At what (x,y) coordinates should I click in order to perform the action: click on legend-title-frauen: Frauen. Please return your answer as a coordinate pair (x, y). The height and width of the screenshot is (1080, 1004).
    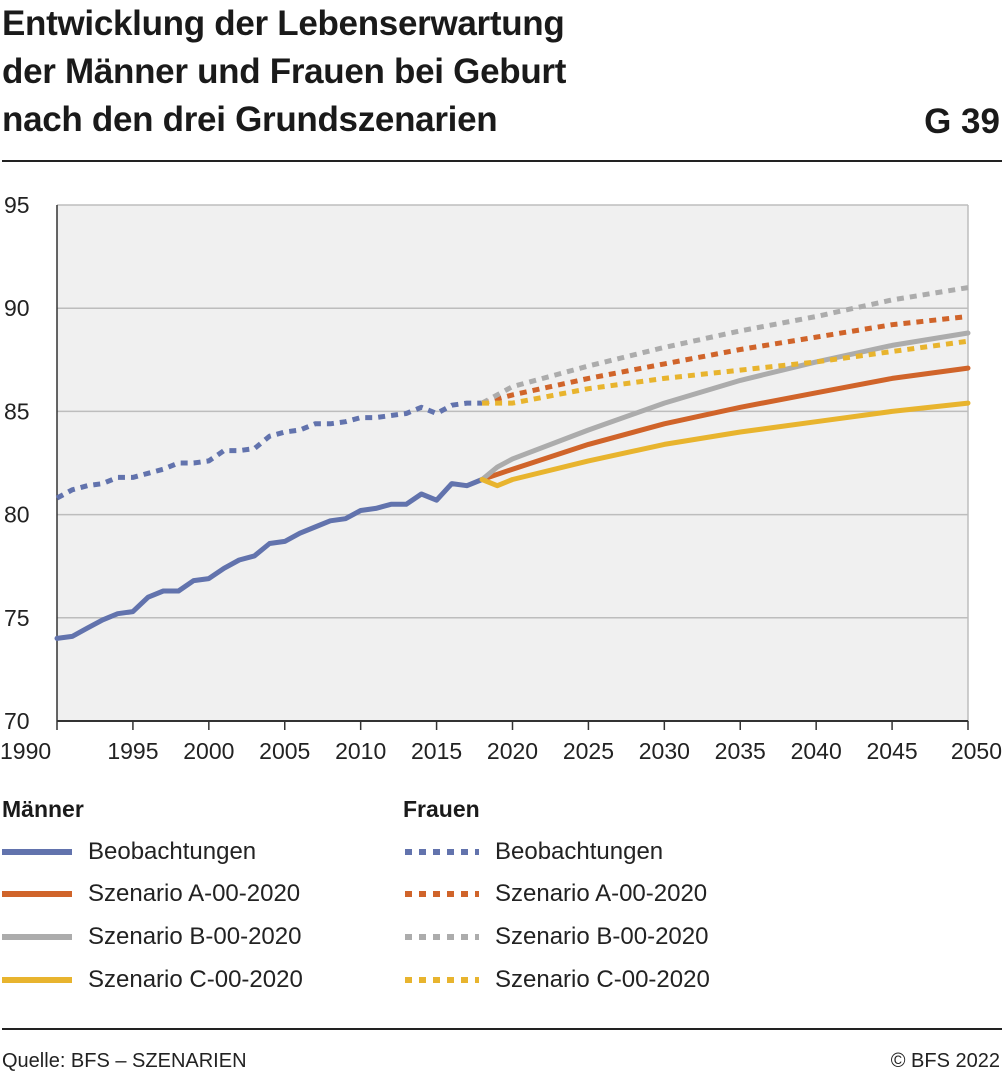
    Looking at the image, I should click on (441, 809).